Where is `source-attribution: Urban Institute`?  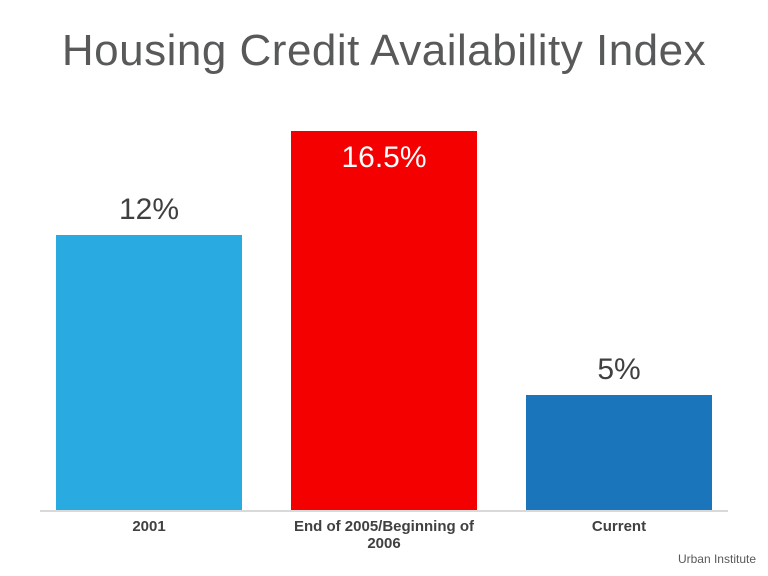
source-attribution: Urban Institute is located at coordinates (716, 559).